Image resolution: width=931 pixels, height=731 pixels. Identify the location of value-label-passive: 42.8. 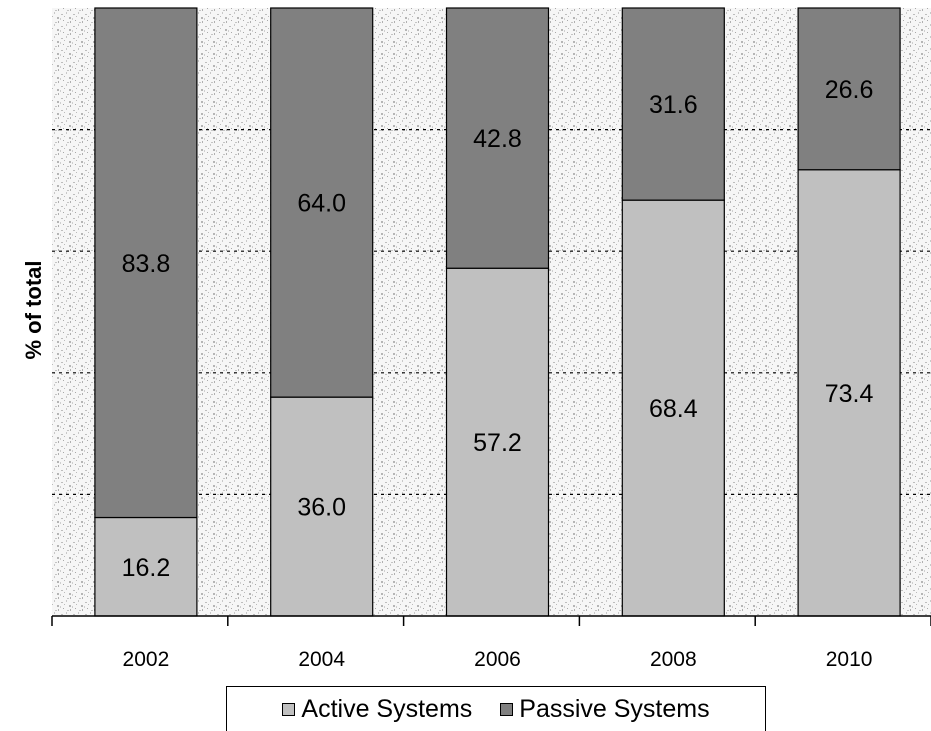
(497, 139).